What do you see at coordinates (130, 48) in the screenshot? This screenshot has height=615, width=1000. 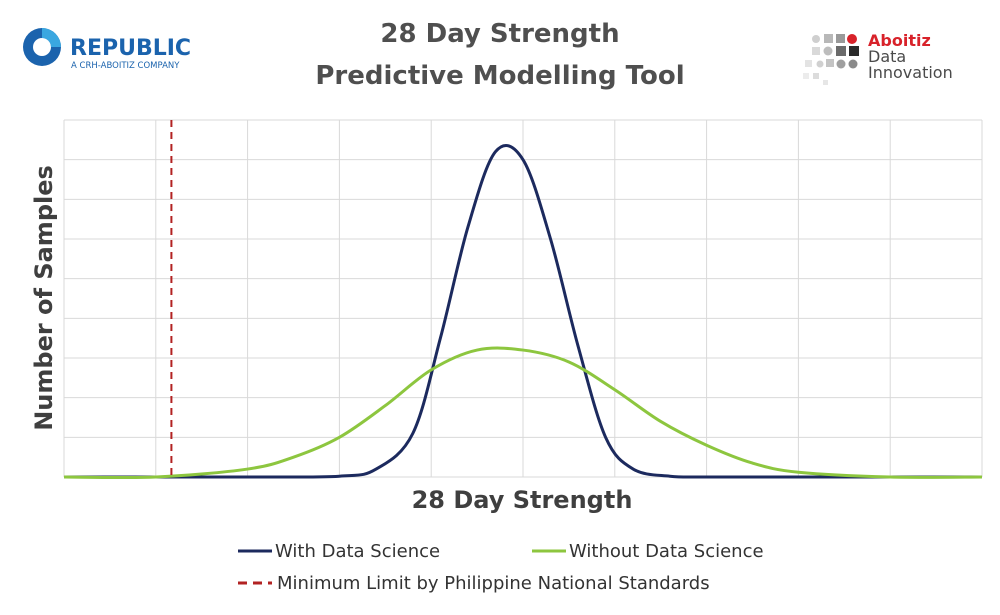 I see `republic-logo-name: REPUBLIC` at bounding box center [130, 48].